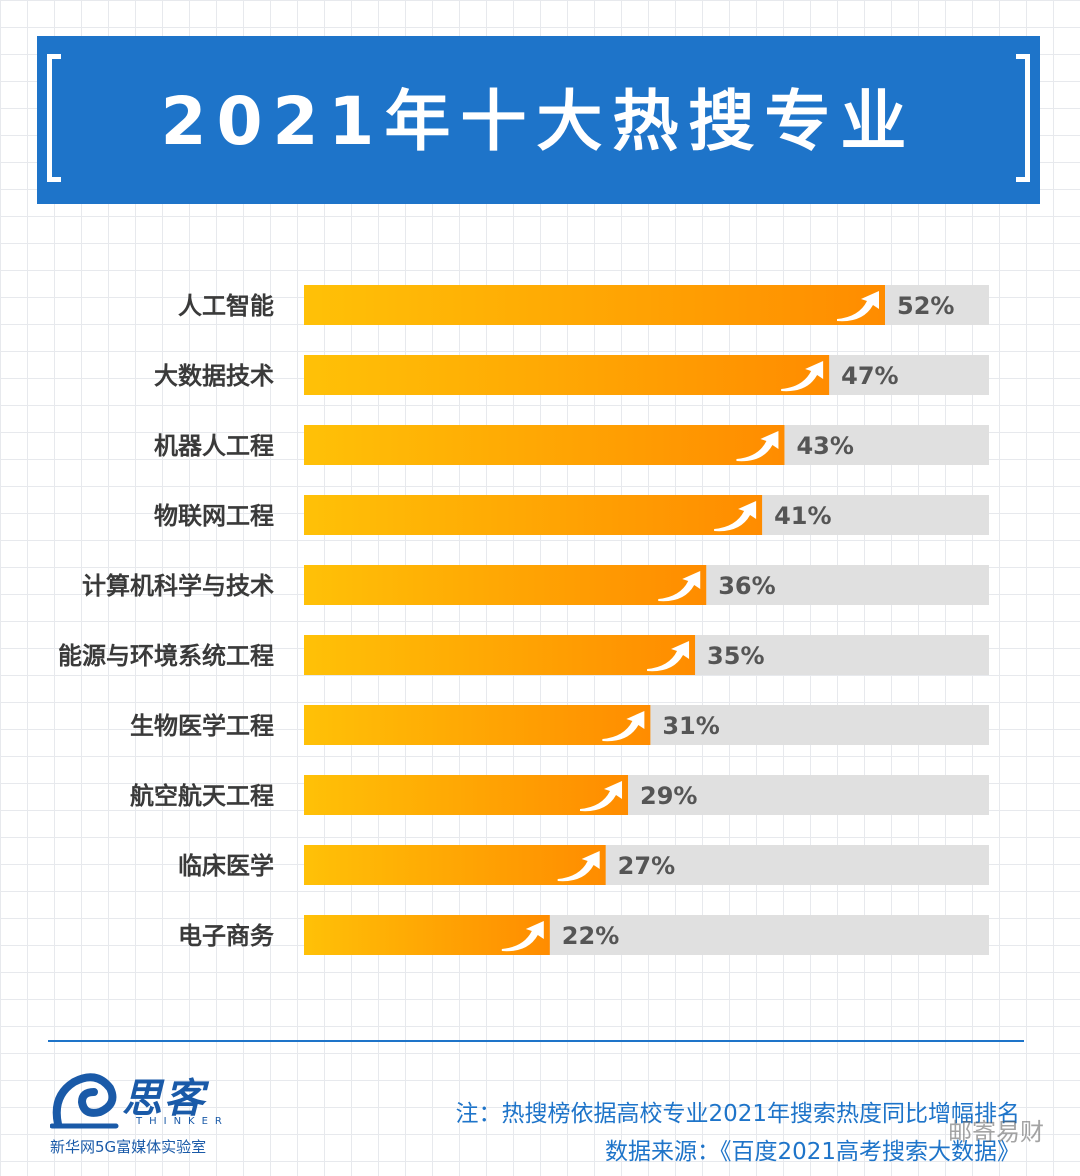 Image resolution: width=1080 pixels, height=1176 pixels. I want to click on page-title: 2021年十大热搜专业, so click(538, 121).